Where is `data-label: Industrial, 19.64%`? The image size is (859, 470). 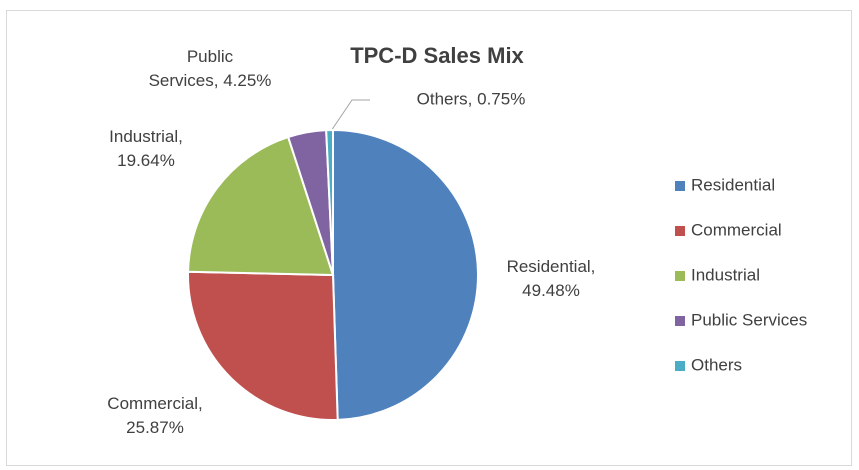
data-label: Industrial, 19.64% is located at coordinates (146, 148).